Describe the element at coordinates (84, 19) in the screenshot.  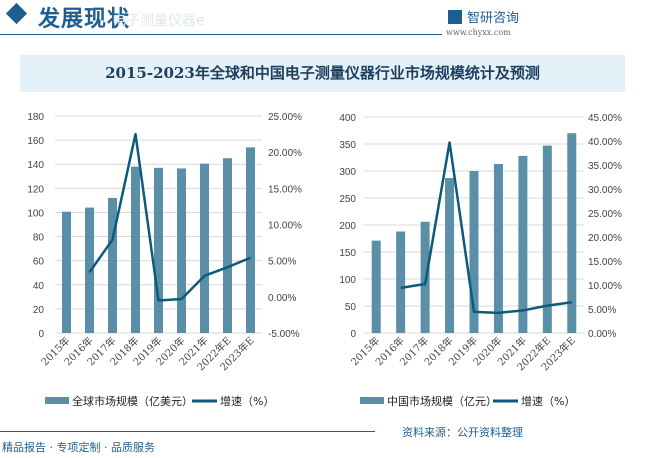
I see `section-title: 发展现状` at that location.